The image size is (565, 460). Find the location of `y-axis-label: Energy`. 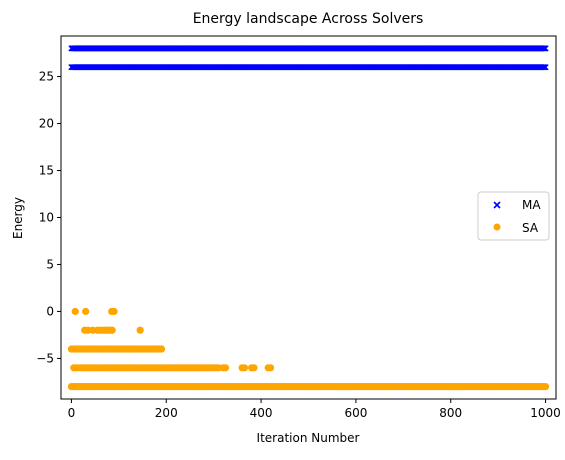

y-axis-label: Energy is located at coordinates (18, 218).